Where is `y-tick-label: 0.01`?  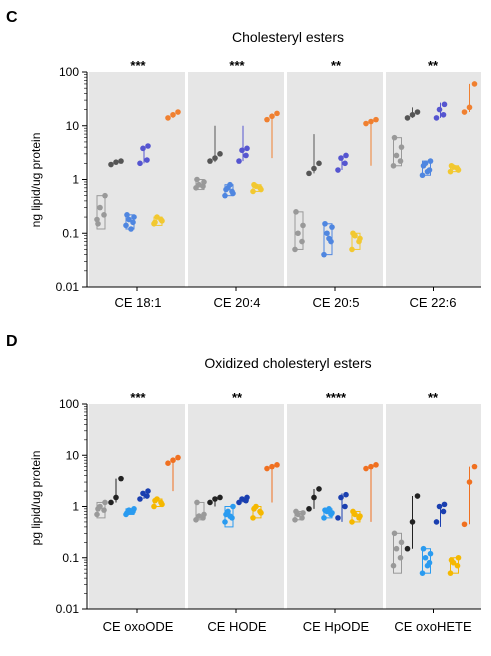
y-tick-label: 0.01 is located at coordinates (68, 609).